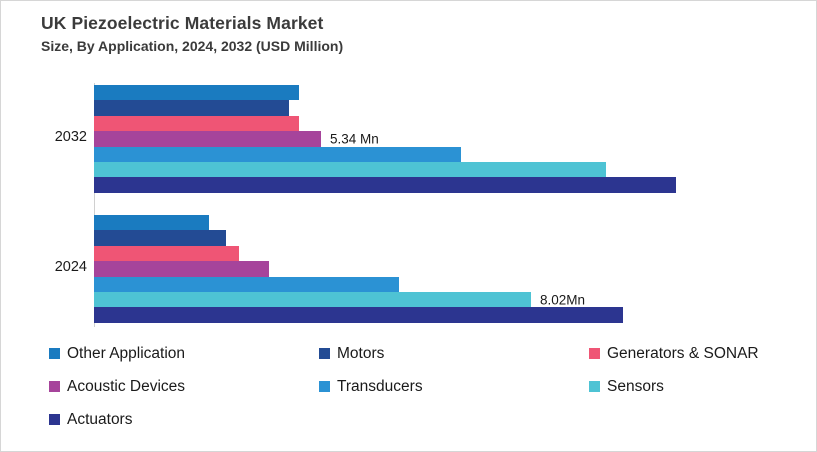 The image size is (817, 452). I want to click on bar-value-acoustic-devices-2032: 5.34 Mn, so click(354, 139).